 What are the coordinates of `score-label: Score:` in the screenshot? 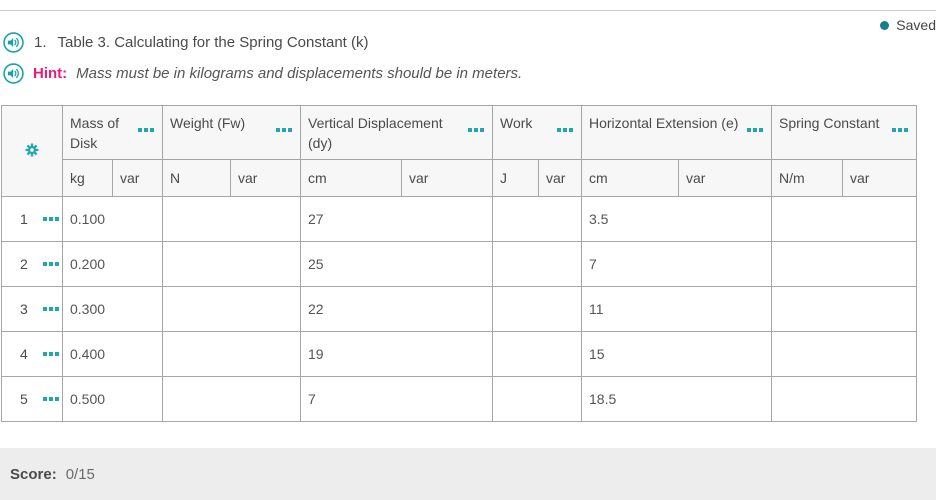 It's located at (33, 474).